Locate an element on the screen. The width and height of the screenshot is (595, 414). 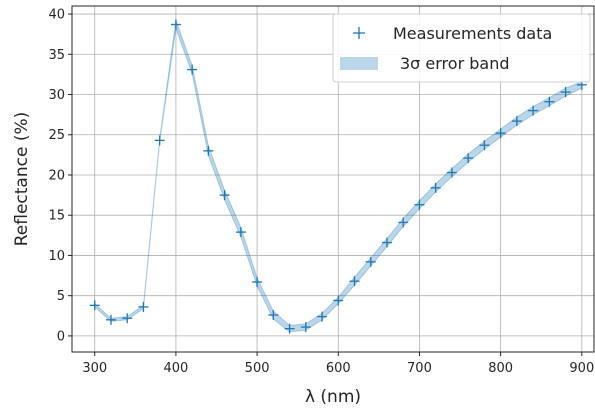
y-tick-label: 30 is located at coordinates (56, 95).